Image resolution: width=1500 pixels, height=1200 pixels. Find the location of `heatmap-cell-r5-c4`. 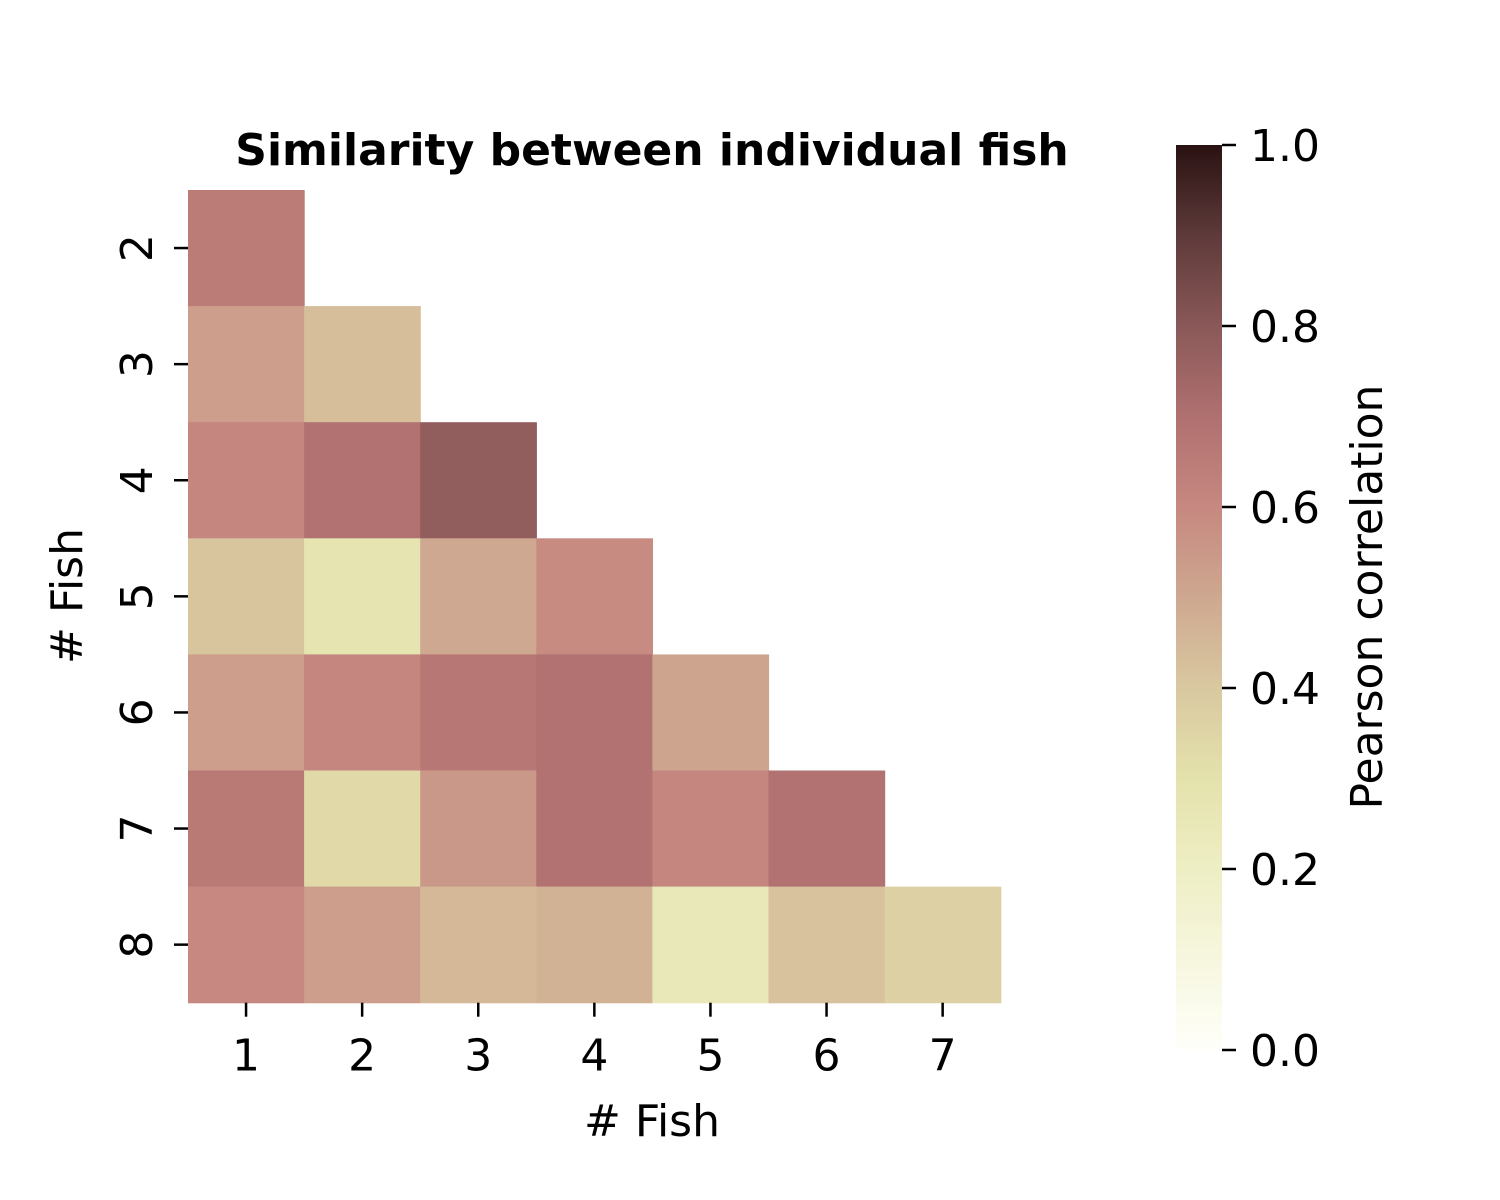

heatmap-cell-r5-c4 is located at coordinates (594, 596).